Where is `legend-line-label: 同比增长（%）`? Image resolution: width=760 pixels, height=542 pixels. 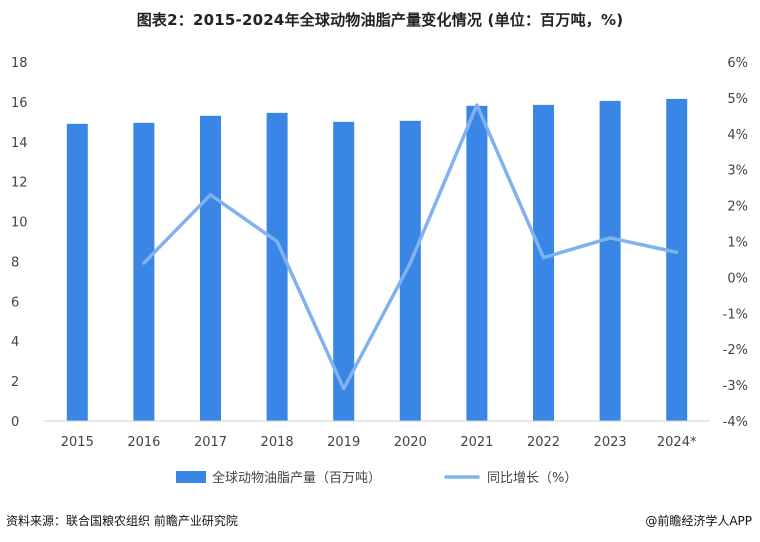
legend-line-label: 同比增长（%） is located at coordinates (532, 478).